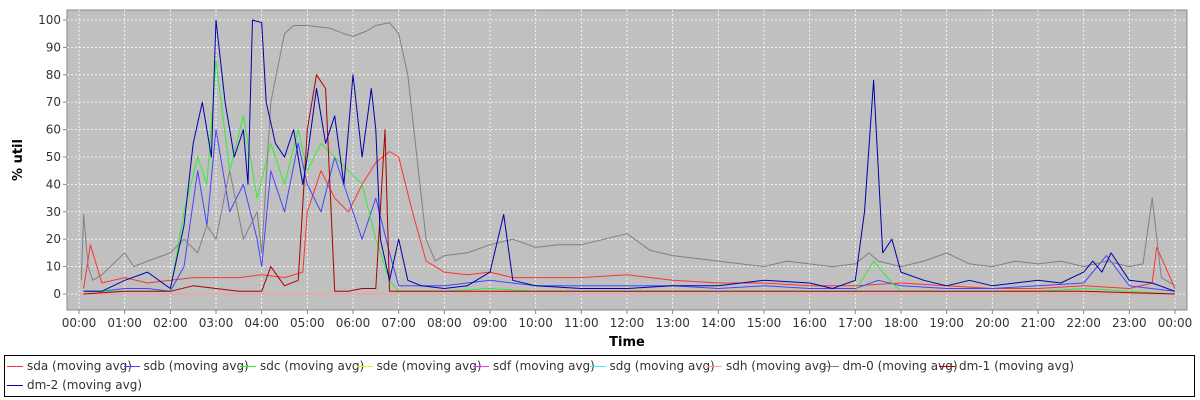  What do you see at coordinates (170, 323) in the screenshot?
I see `x-tick-label: 02:00` at bounding box center [170, 323].